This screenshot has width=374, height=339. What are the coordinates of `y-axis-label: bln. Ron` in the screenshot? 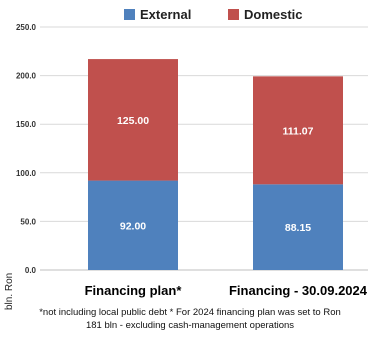 It's located at (9, 291).